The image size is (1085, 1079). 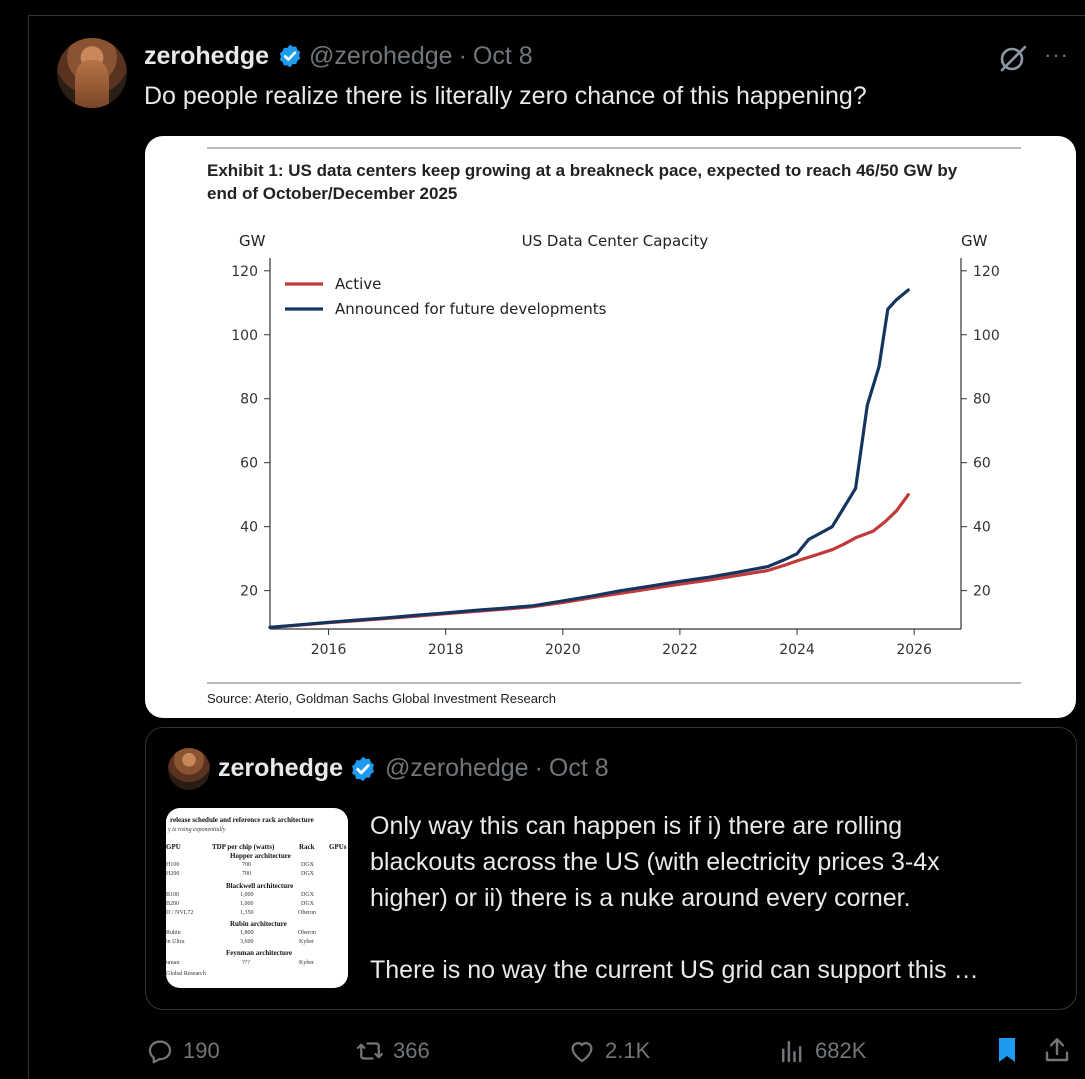 What do you see at coordinates (28, 547) in the screenshot?
I see `left-divider` at bounding box center [28, 547].